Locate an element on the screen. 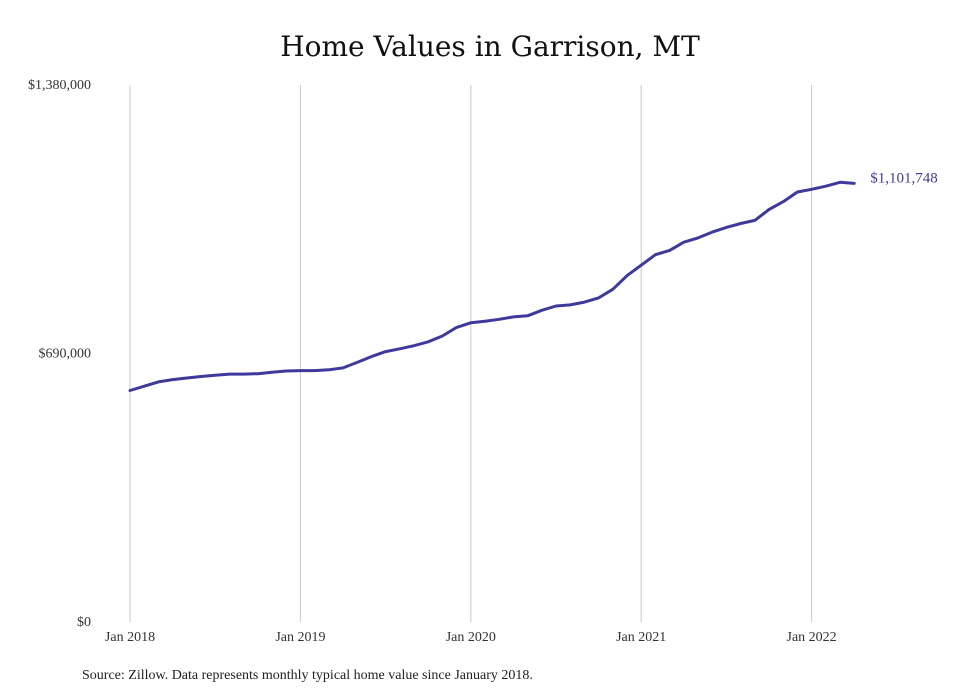  x-axis-ticks: Jan 2018 Jan 2019 Jan 2020 Jan 2021 Jan 2022 is located at coordinates (471, 637).